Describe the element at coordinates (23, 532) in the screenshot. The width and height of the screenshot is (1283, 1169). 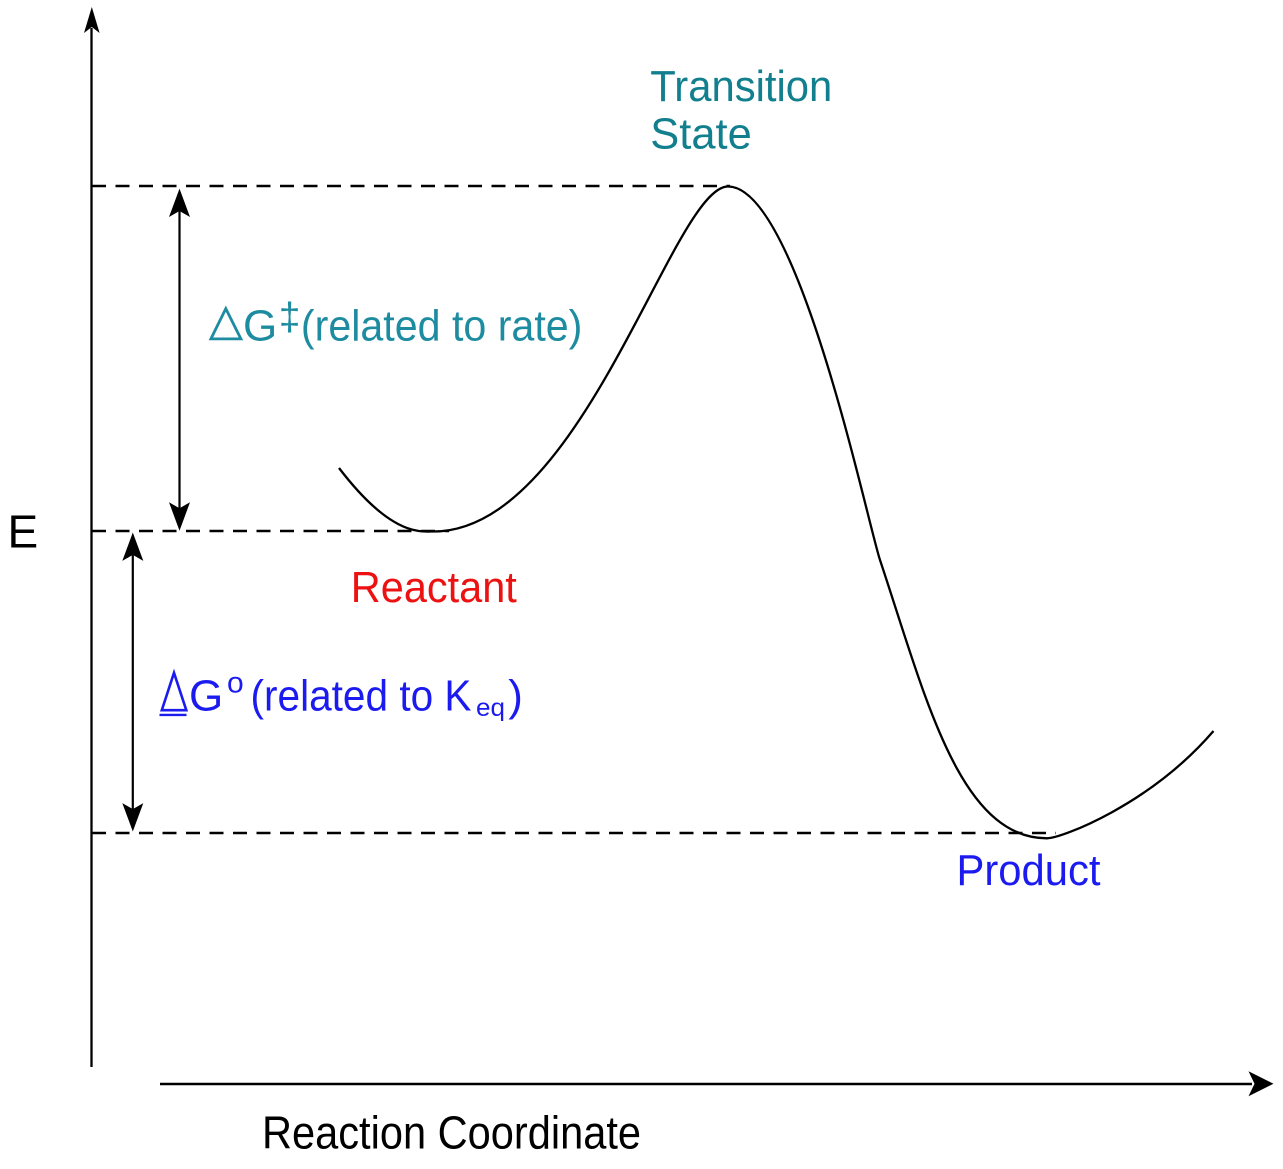
I see `svg-text: E` at that location.